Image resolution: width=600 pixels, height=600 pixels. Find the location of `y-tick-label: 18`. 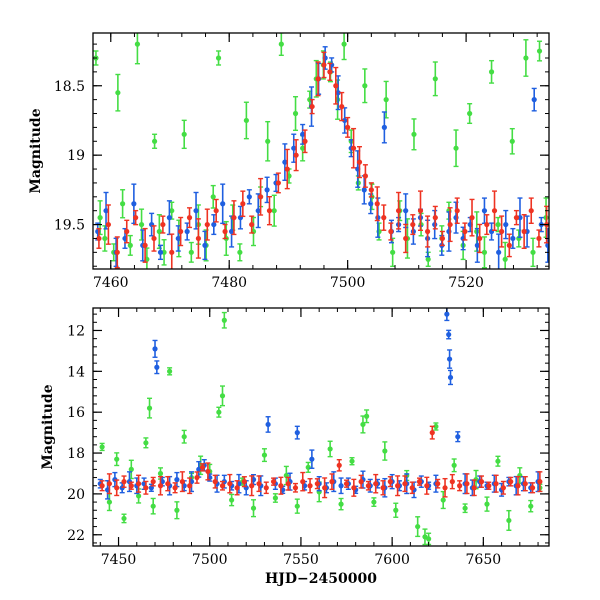

y-tick-label: 18 is located at coordinates (76, 454).